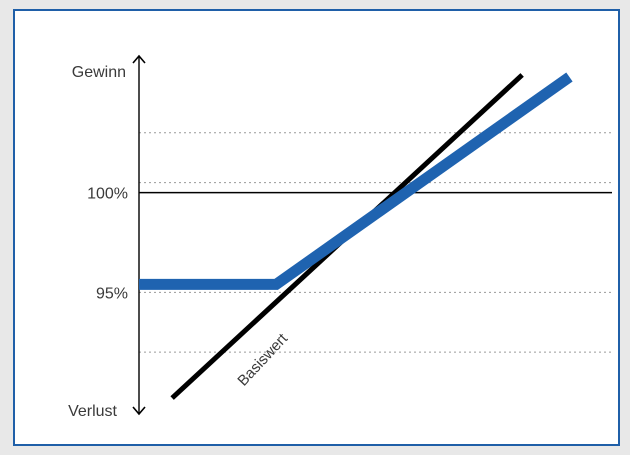 The height and width of the screenshot is (455, 630). Describe the element at coordinates (262, 360) in the screenshot. I see `underlying-annotation: Basiswert` at that location.